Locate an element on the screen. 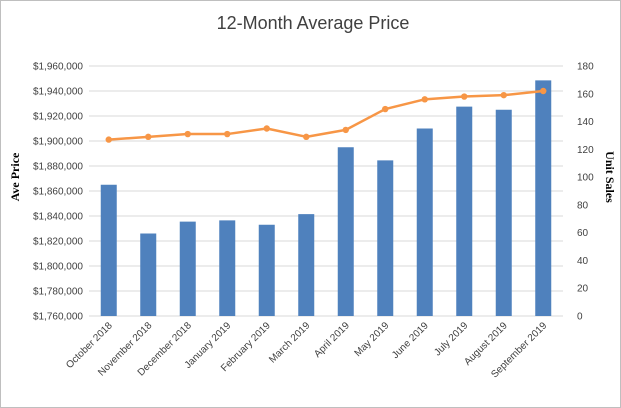 This screenshot has width=621, height=408. y2-tick-label: 120 is located at coordinates (585, 150).